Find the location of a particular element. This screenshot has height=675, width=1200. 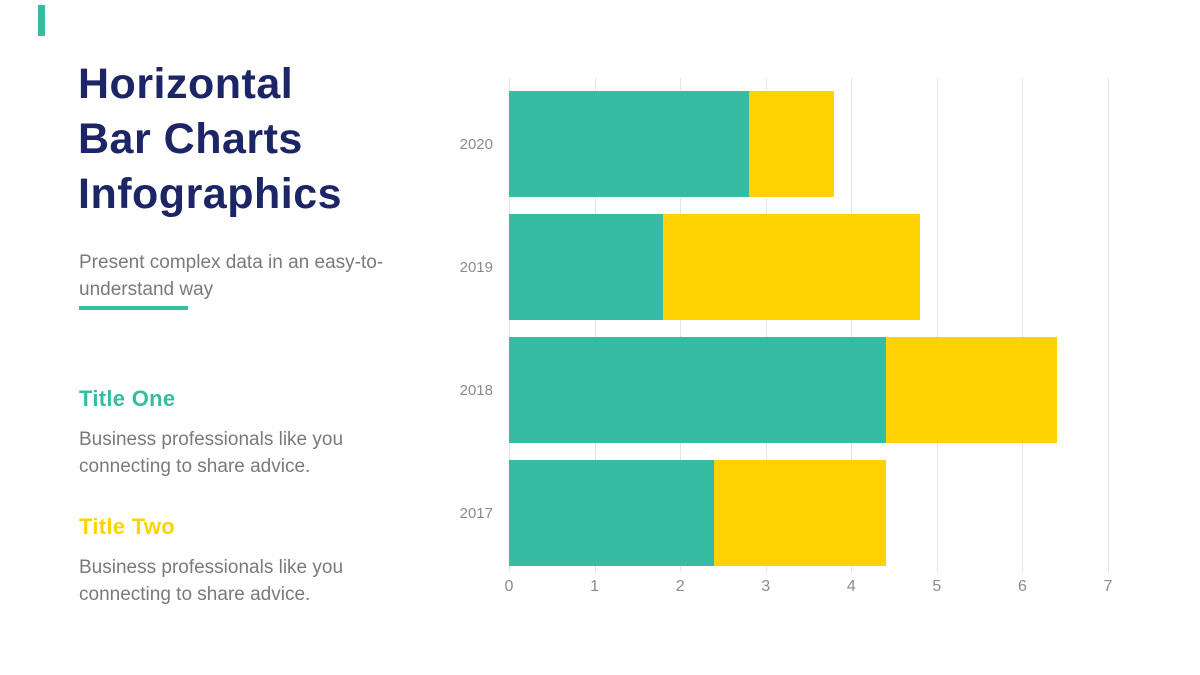

section-one-body-line: connecting to share advice. is located at coordinates (195, 466).